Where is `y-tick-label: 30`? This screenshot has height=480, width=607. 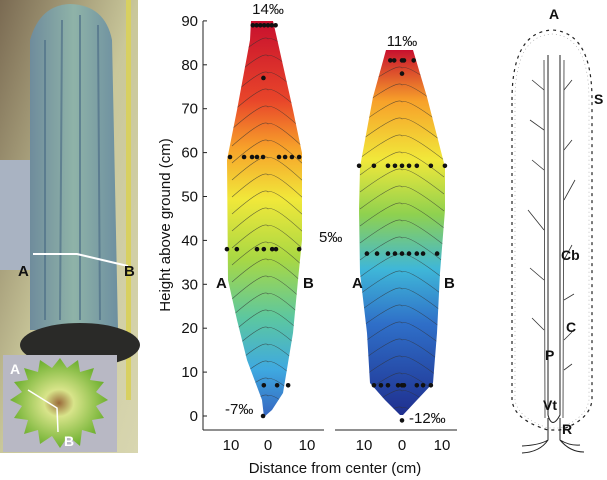
y-tick-label: 30 is located at coordinates (189, 284).